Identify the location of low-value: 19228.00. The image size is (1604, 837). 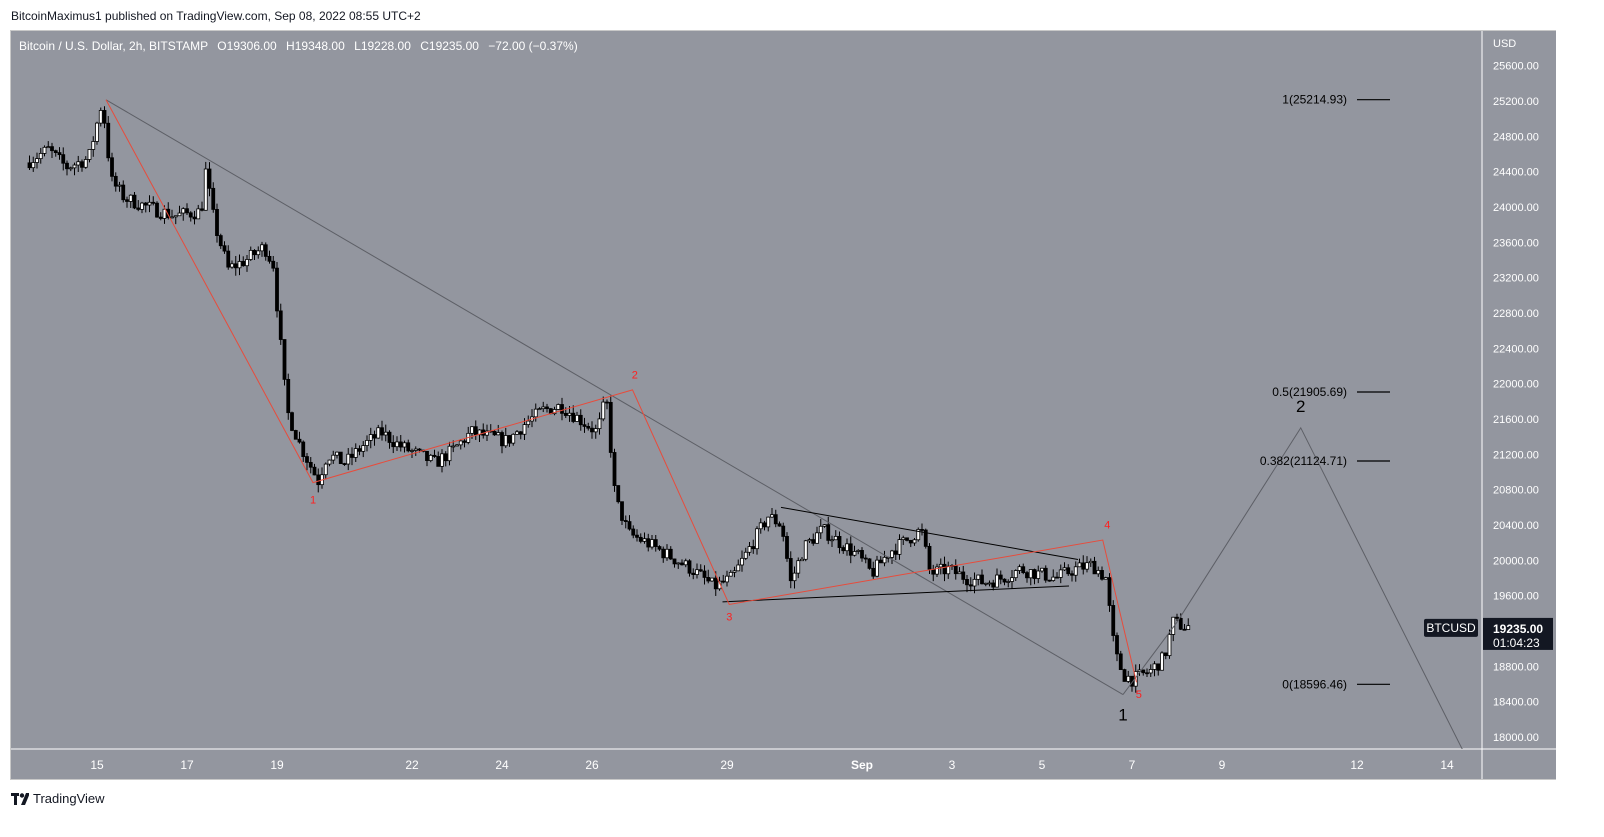
(385, 46).